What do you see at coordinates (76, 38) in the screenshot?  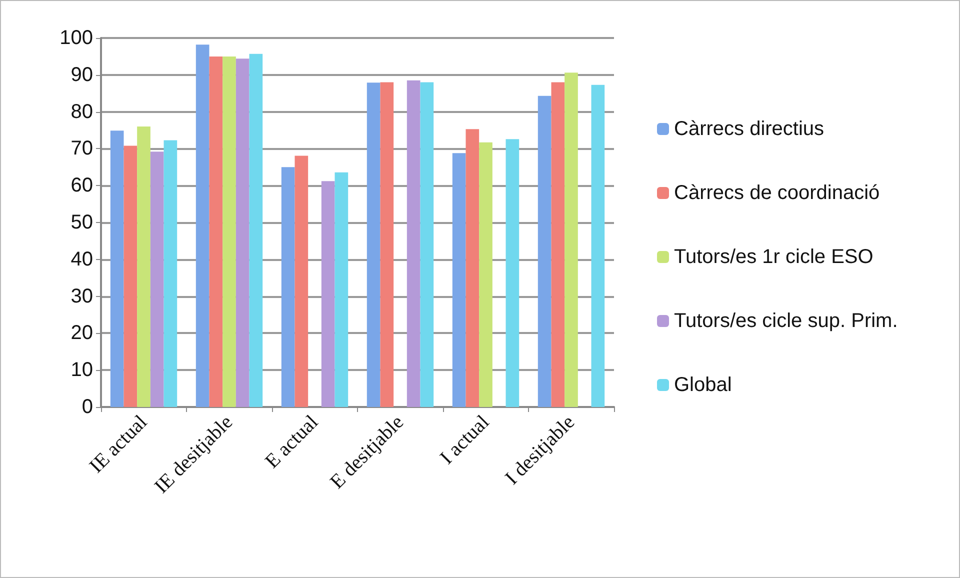 I see `y-tick-label: 100` at bounding box center [76, 38].